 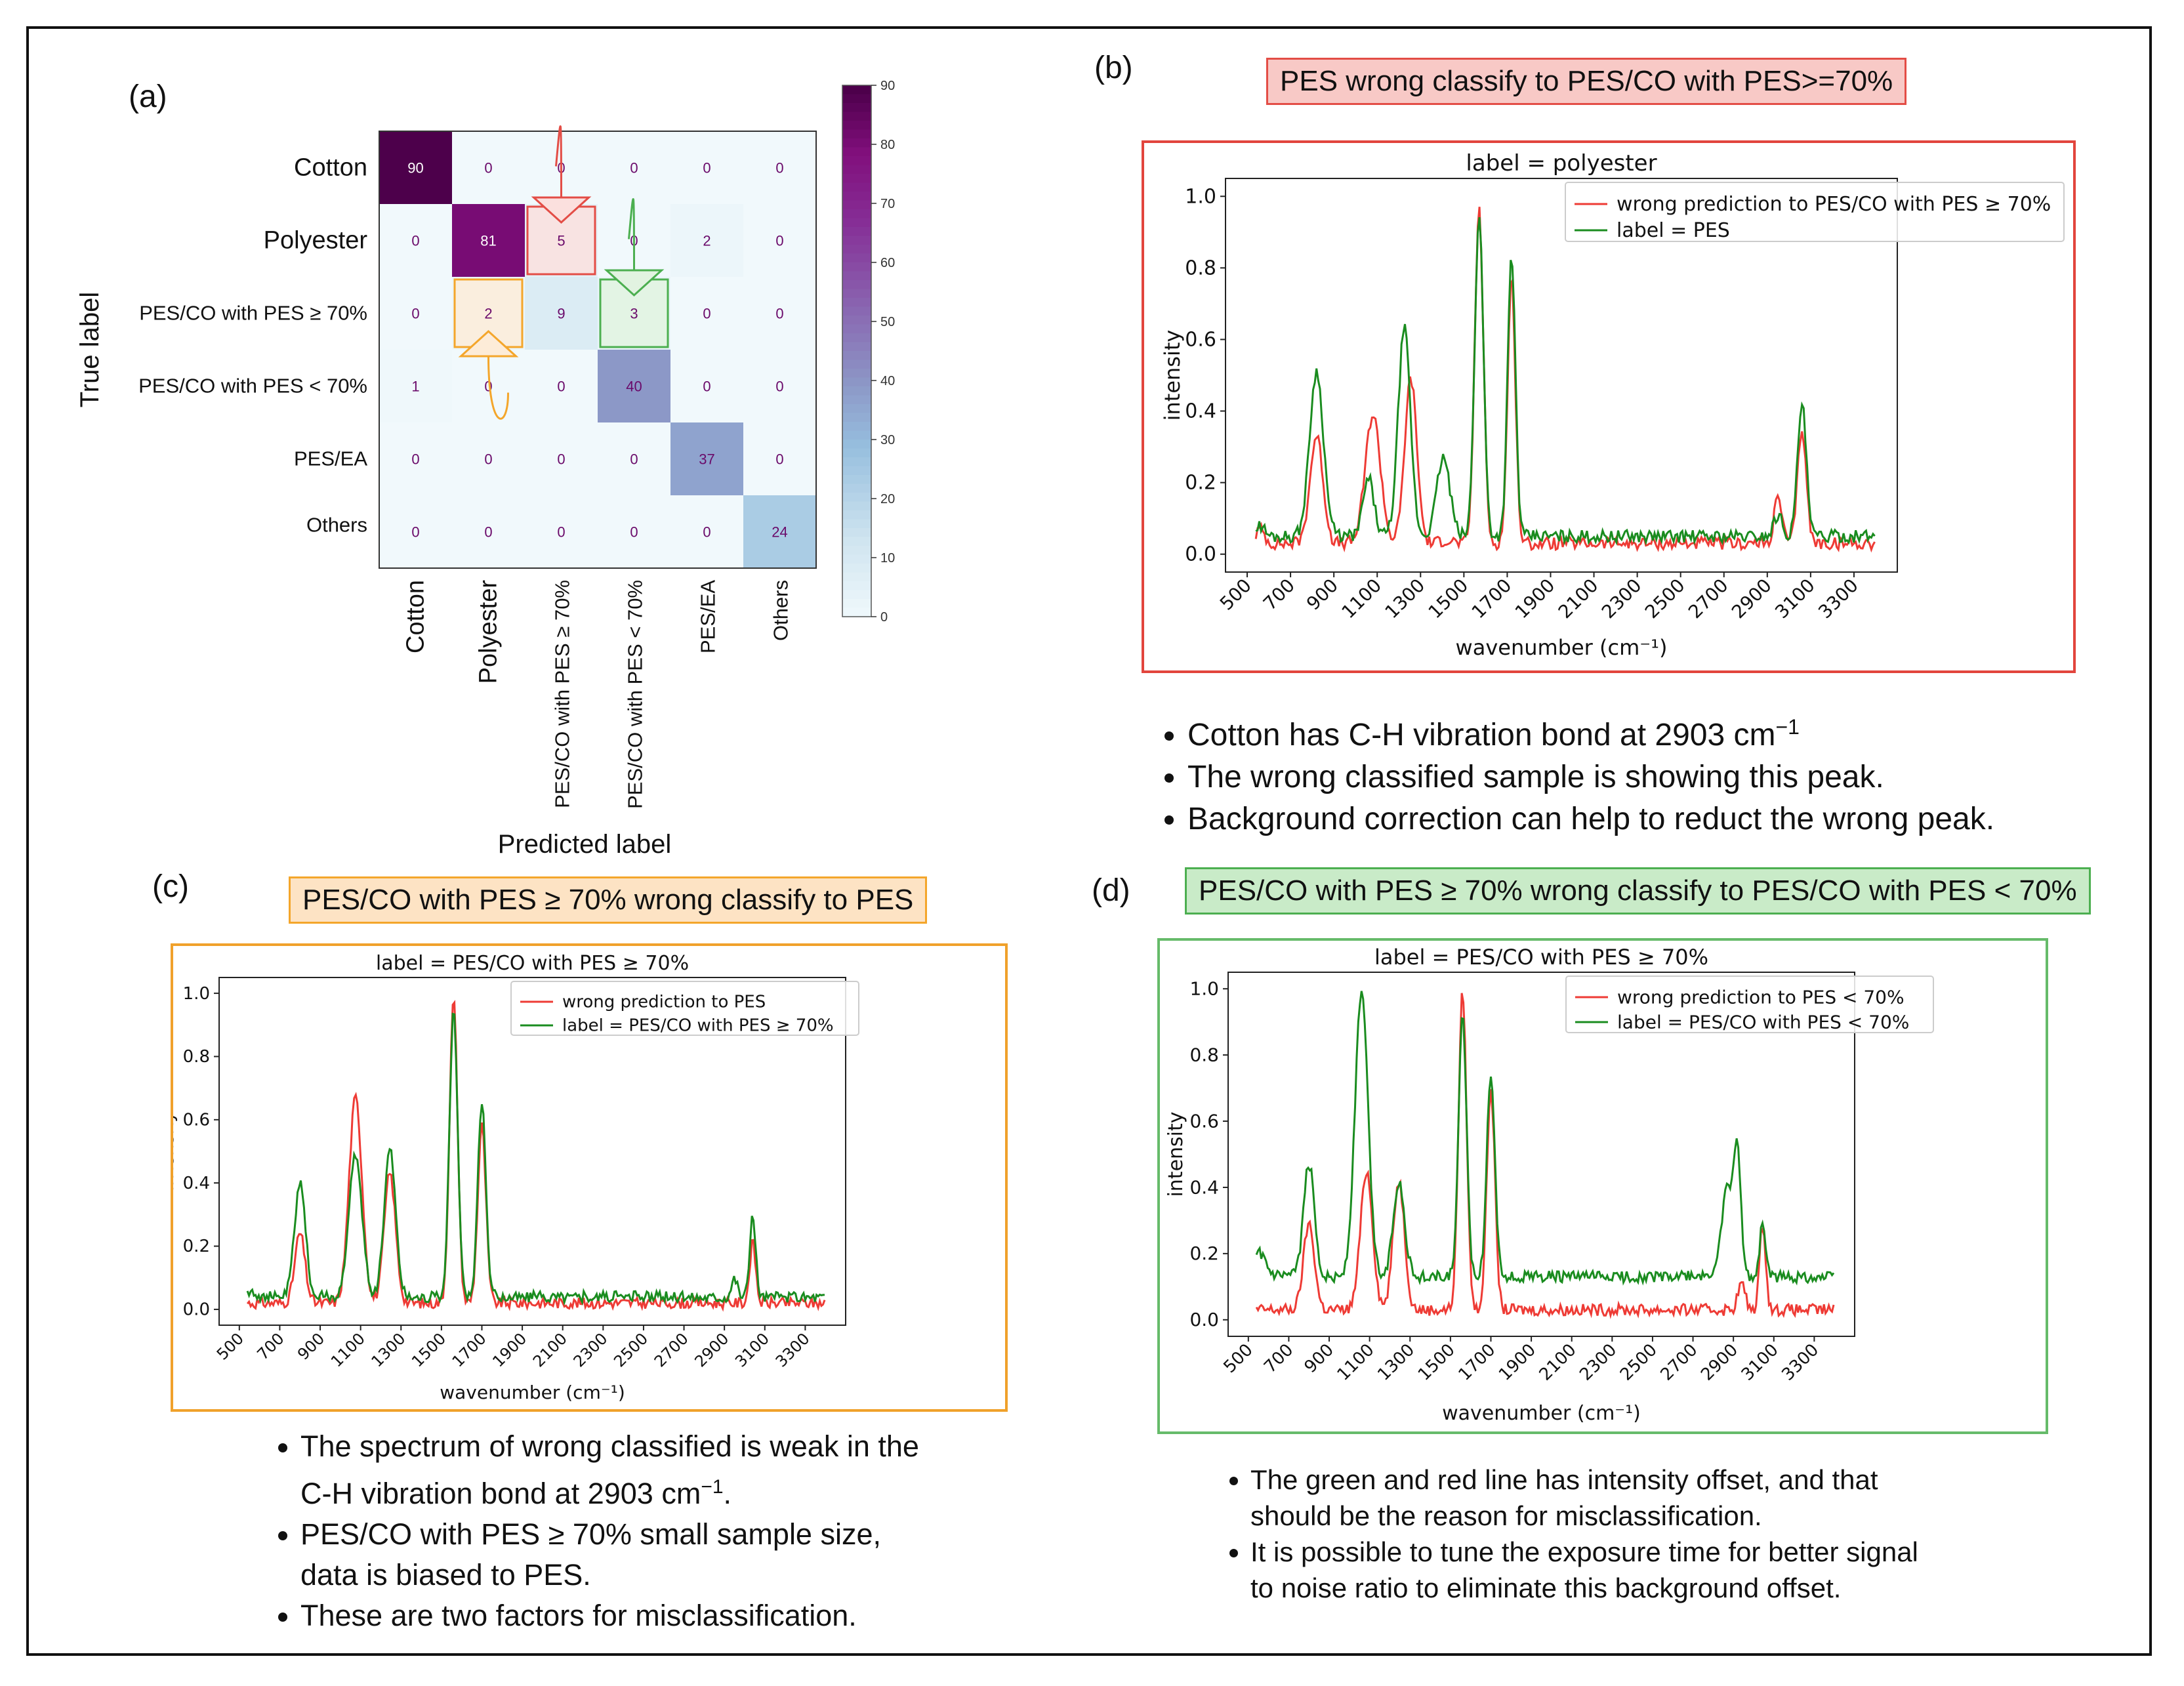 What do you see at coordinates (887, 381) in the screenshot?
I see `colorbar-tick-label: 40` at bounding box center [887, 381].